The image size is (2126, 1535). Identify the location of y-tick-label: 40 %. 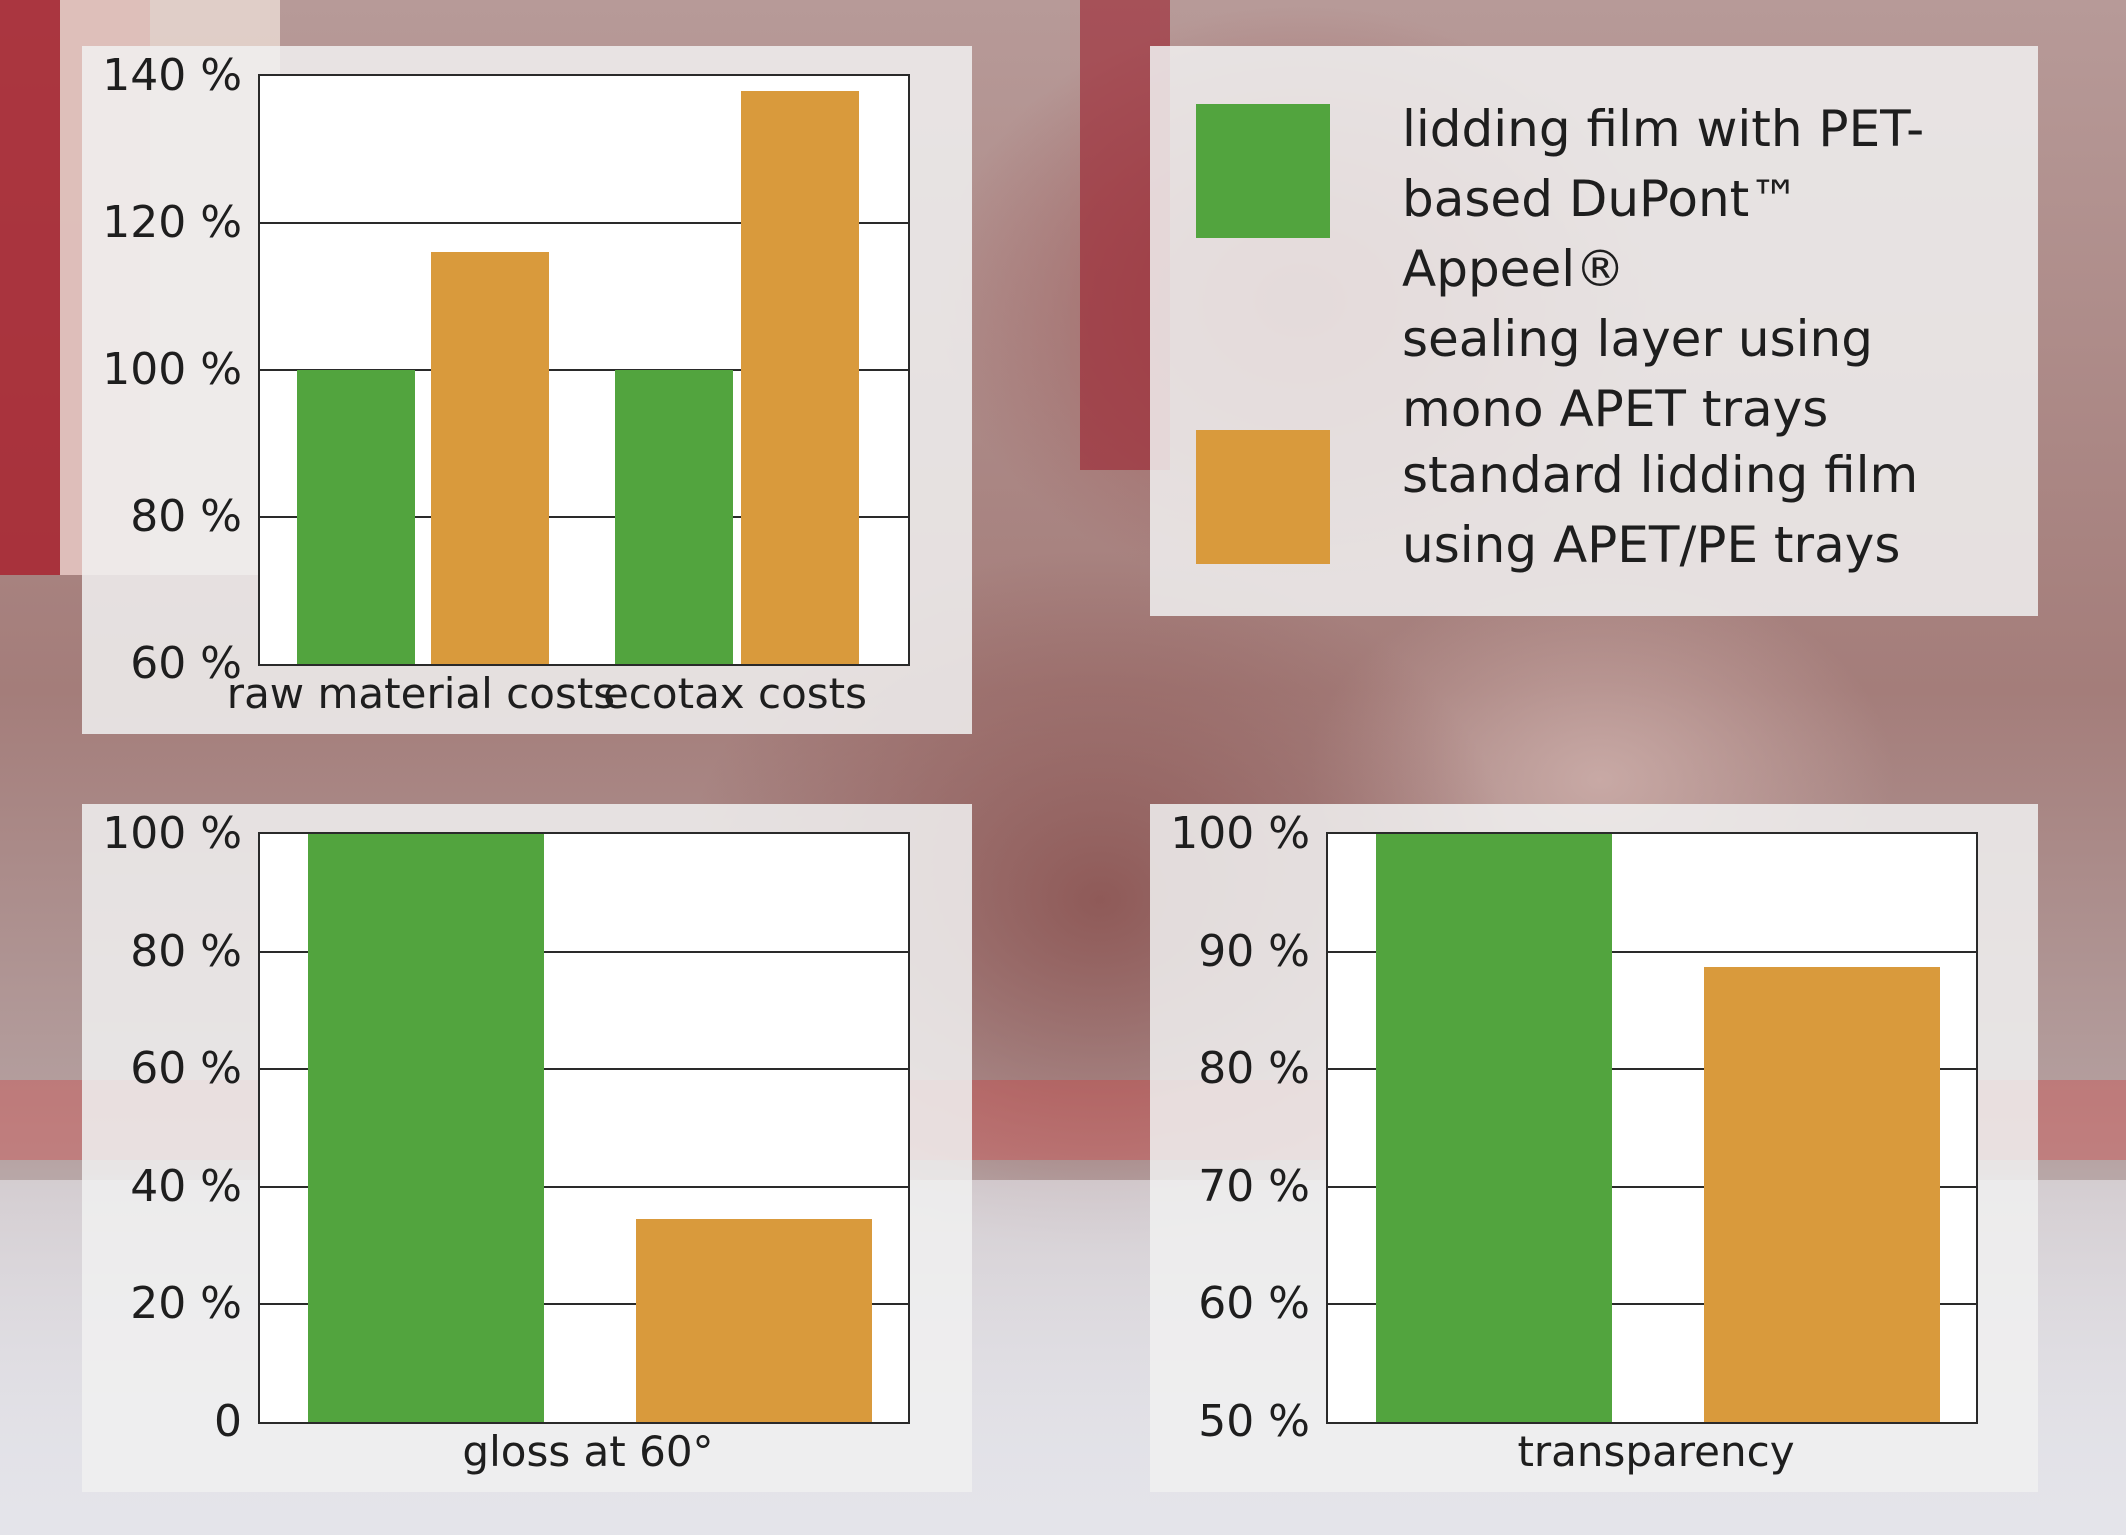
(186, 1186).